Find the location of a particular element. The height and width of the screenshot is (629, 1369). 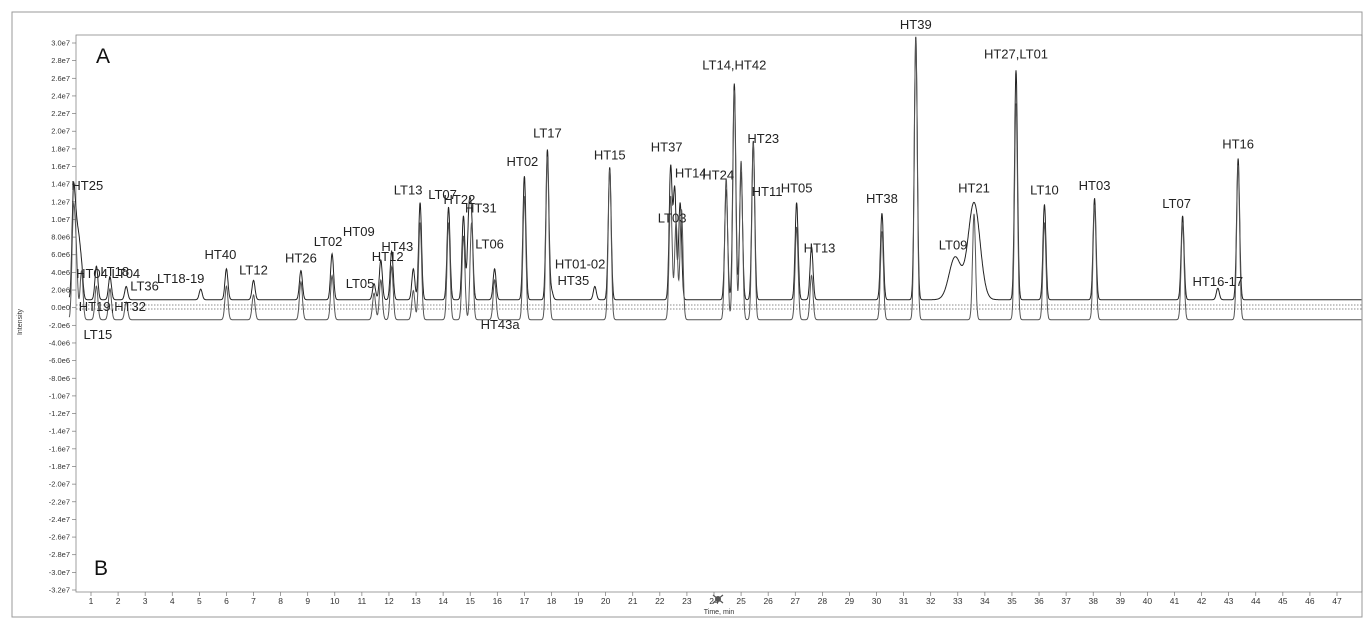

x-tick-label: 32 is located at coordinates (931, 601).